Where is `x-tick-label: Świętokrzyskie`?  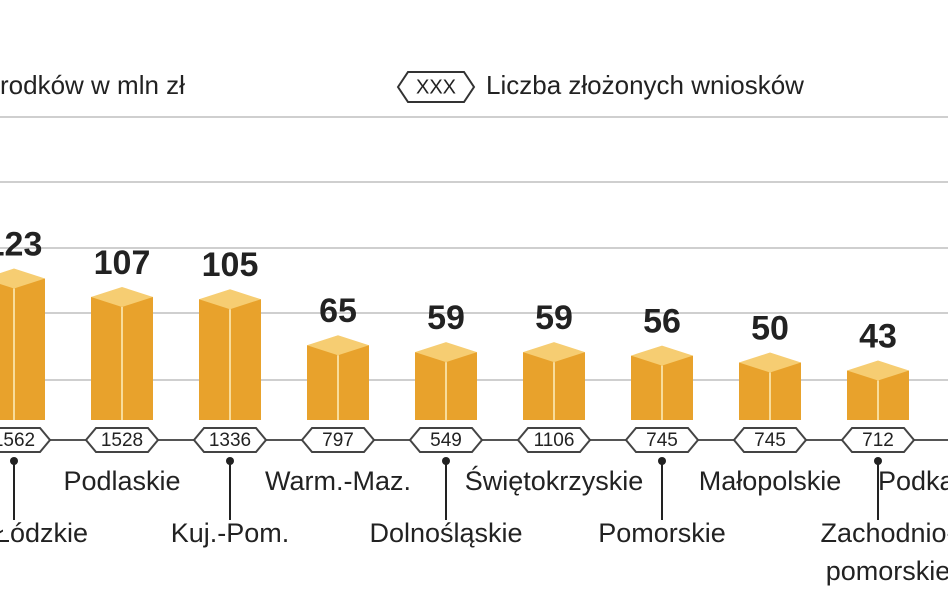 x-tick-label: Świętokrzyskie is located at coordinates (554, 480).